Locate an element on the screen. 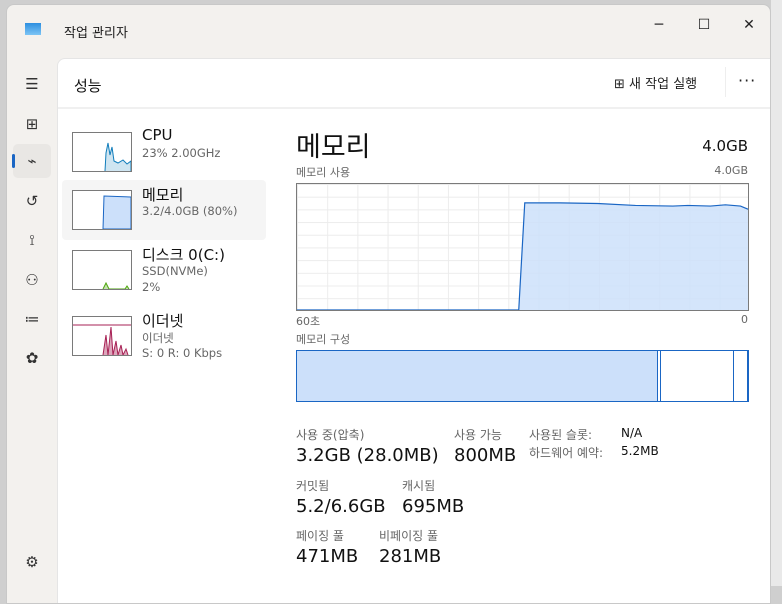  usage-line is located at coordinates (522, 256).